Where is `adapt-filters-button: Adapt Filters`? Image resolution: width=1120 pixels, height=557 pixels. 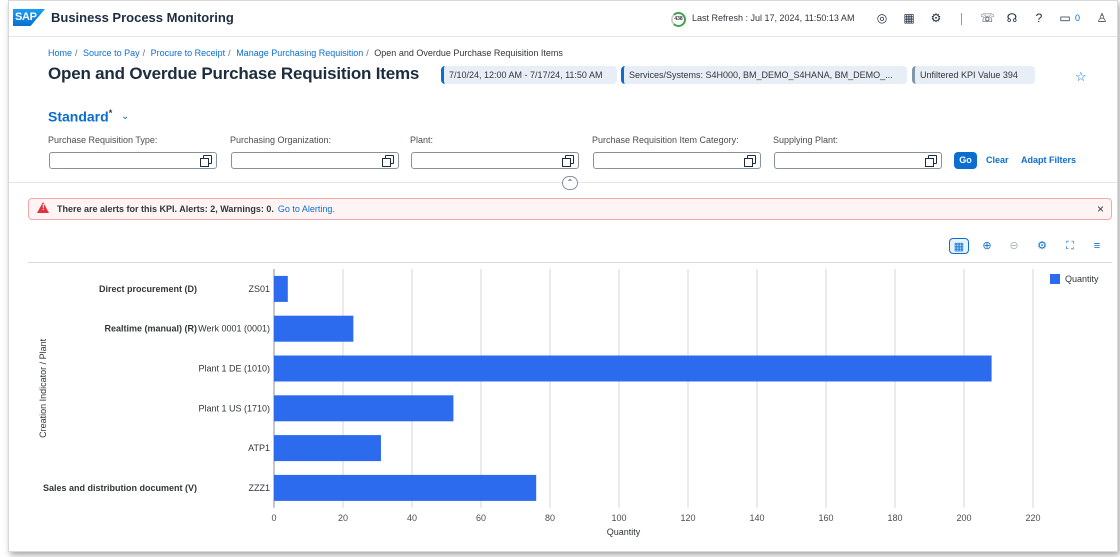 adapt-filters-button: Adapt Filters is located at coordinates (1049, 160).